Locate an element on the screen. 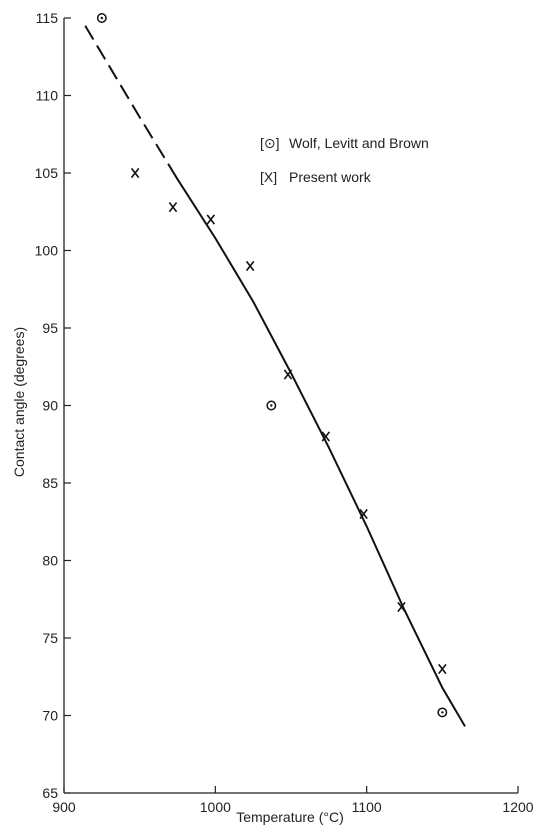 This screenshot has height=832, width=541. legend-entry-present: Present work is located at coordinates (330, 177).